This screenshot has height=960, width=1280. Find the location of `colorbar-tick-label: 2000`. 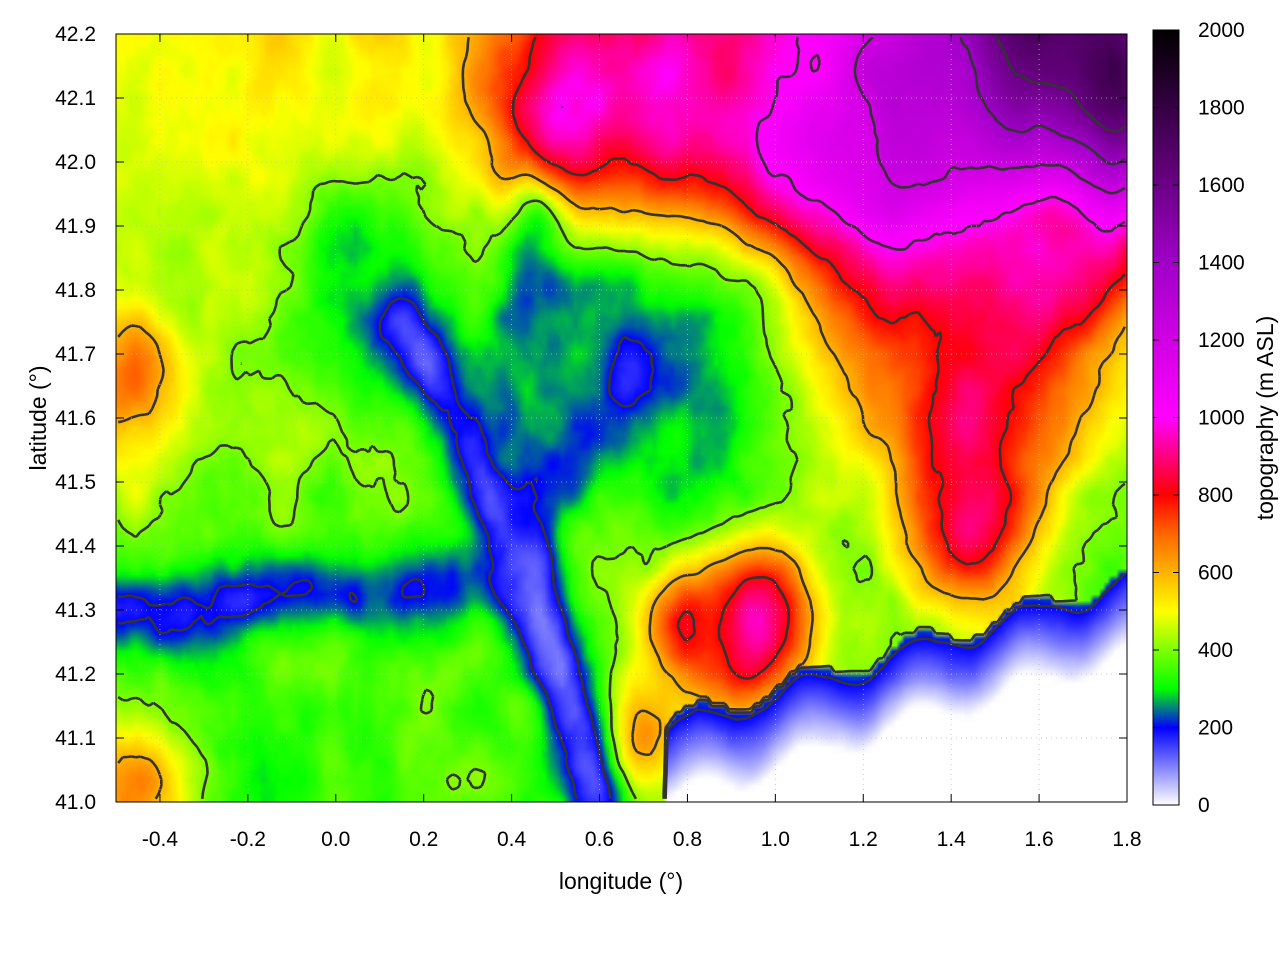

colorbar-tick-label: 2000 is located at coordinates (1221, 30).